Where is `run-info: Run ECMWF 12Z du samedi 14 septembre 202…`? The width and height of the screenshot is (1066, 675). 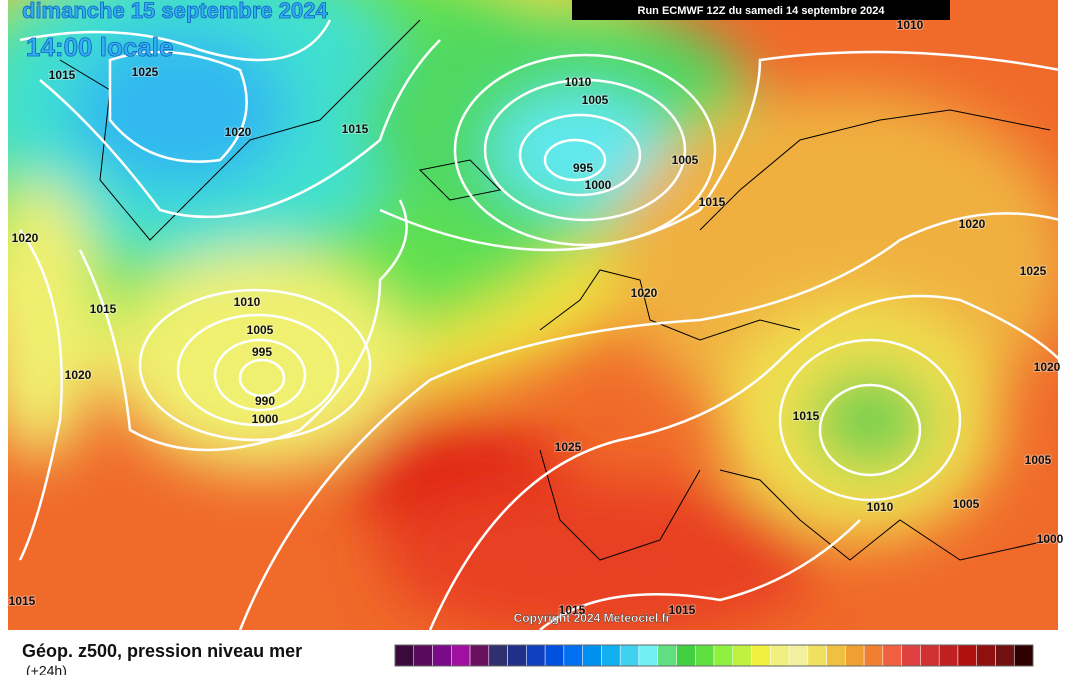 run-info: Run ECMWF 12Z du samedi 14 septembre 202… is located at coordinates (762, 11).